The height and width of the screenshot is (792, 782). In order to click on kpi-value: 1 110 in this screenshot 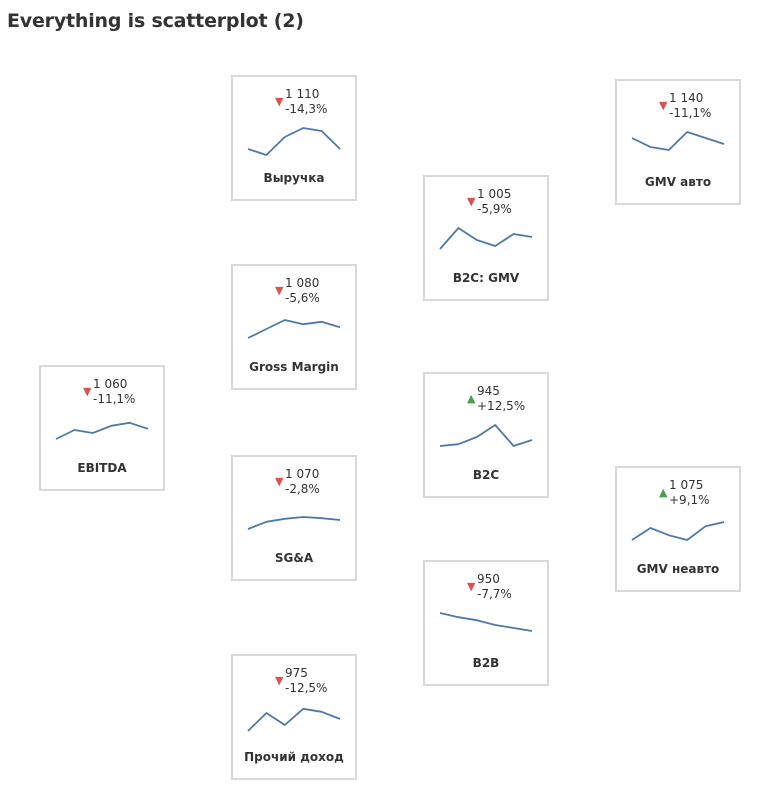, I will do `click(302, 94)`.